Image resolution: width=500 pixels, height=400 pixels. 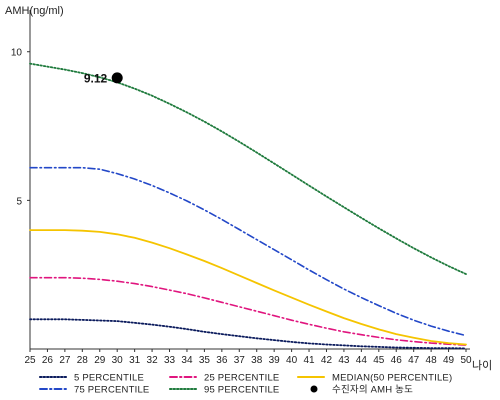 I want to click on x-tick-label: 46, so click(x=397, y=360).